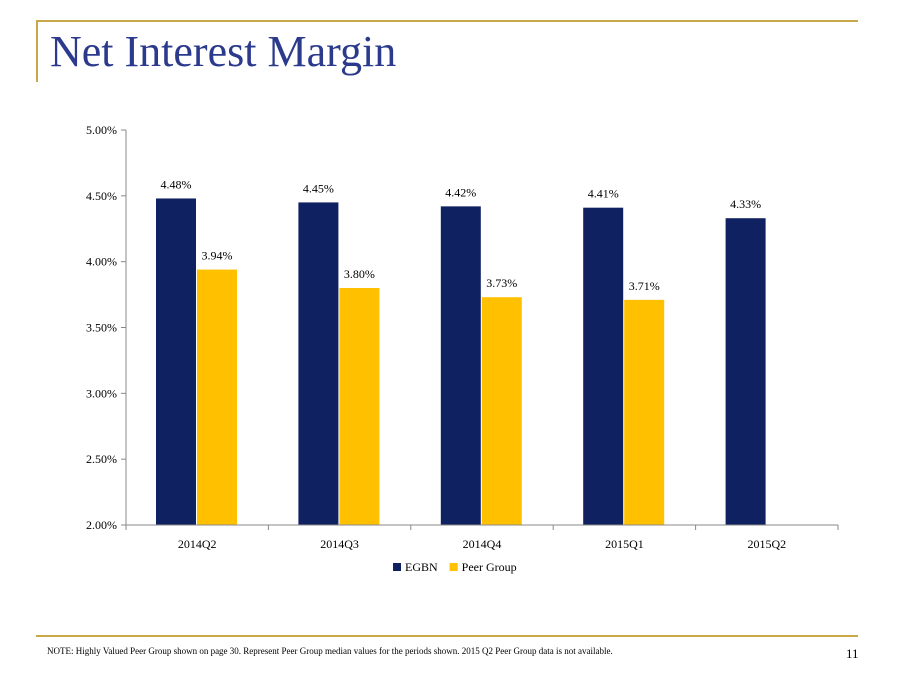  I want to click on y-tick-label: 3.50%, so click(101, 328).